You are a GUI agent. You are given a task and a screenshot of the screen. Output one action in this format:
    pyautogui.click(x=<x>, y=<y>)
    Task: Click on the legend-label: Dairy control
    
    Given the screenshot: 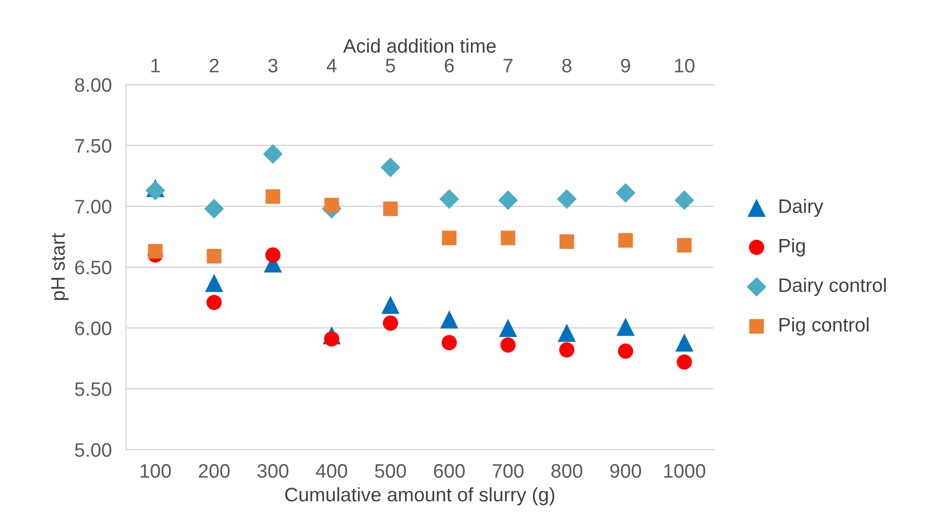 What is the action you would take?
    pyautogui.click(x=833, y=287)
    